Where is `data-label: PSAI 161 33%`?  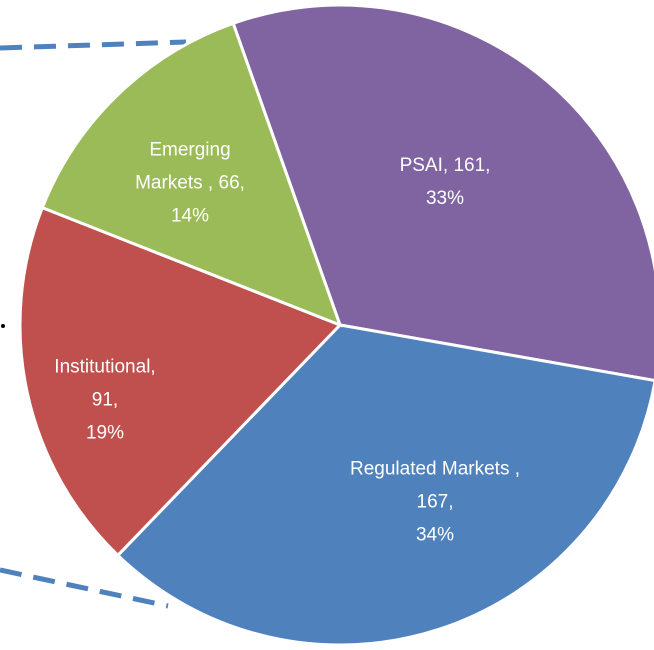
data-label: PSAI 161 33% is located at coordinates (445, 182).